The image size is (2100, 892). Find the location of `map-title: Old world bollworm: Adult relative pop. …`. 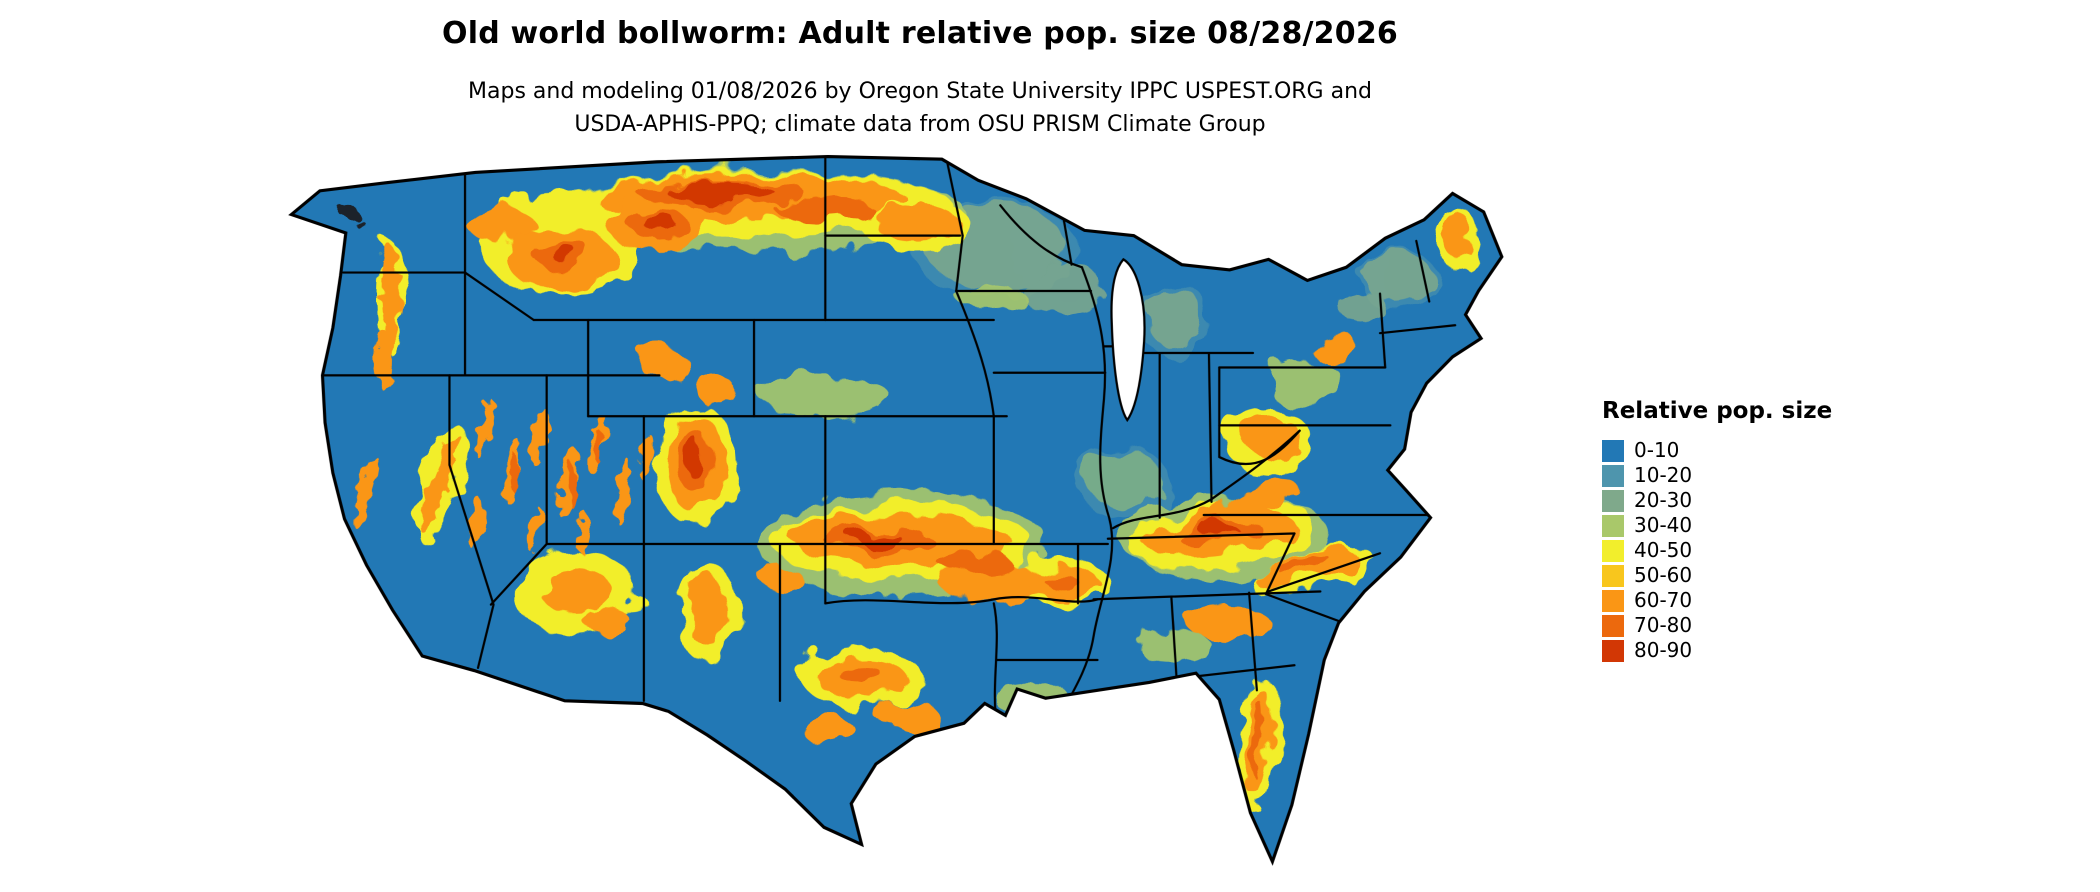

map-title: Old world bollworm: Adult relative pop. … is located at coordinates (920, 33).